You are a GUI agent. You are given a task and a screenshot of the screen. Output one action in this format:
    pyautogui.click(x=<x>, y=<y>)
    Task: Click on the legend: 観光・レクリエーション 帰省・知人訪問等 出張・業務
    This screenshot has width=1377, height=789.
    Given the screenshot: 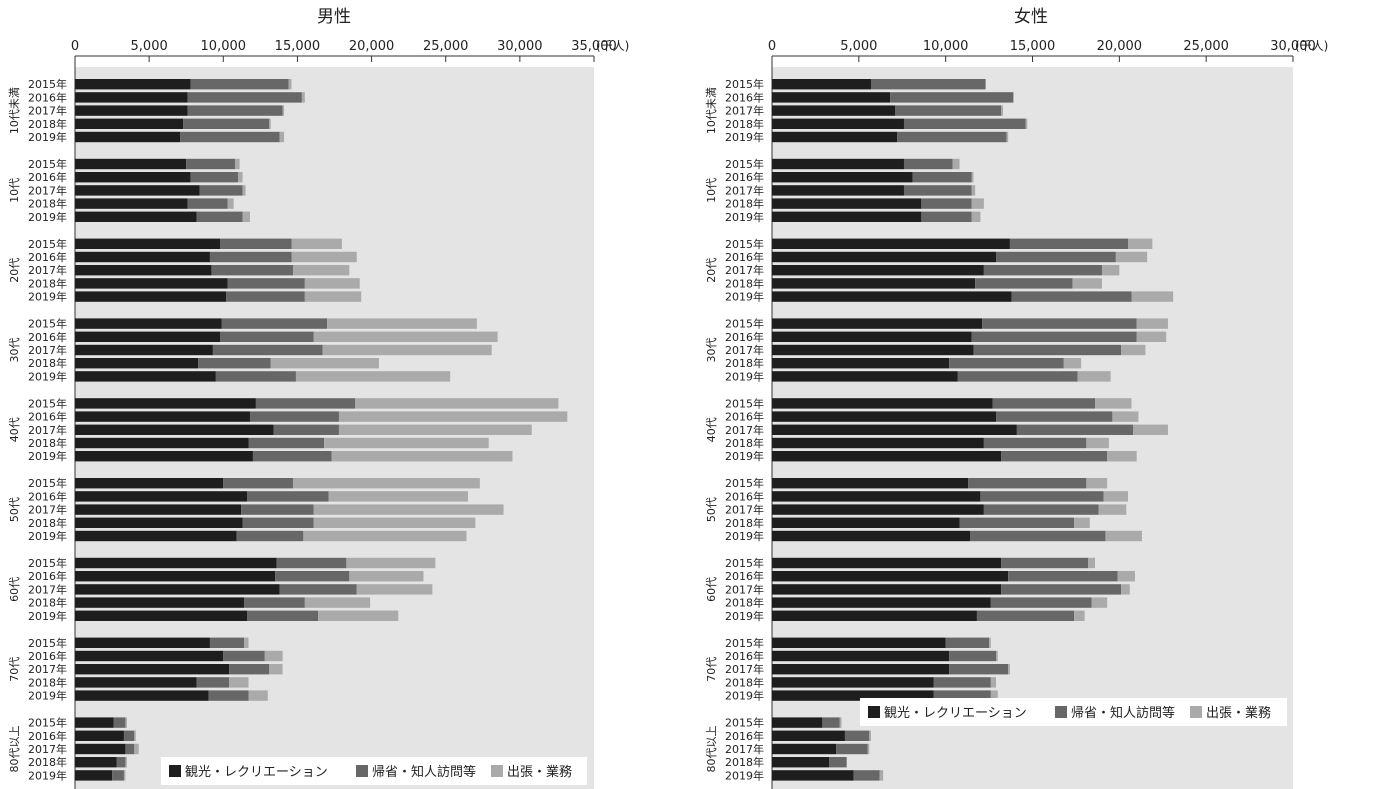 What is the action you would take?
    pyautogui.click(x=1073, y=712)
    